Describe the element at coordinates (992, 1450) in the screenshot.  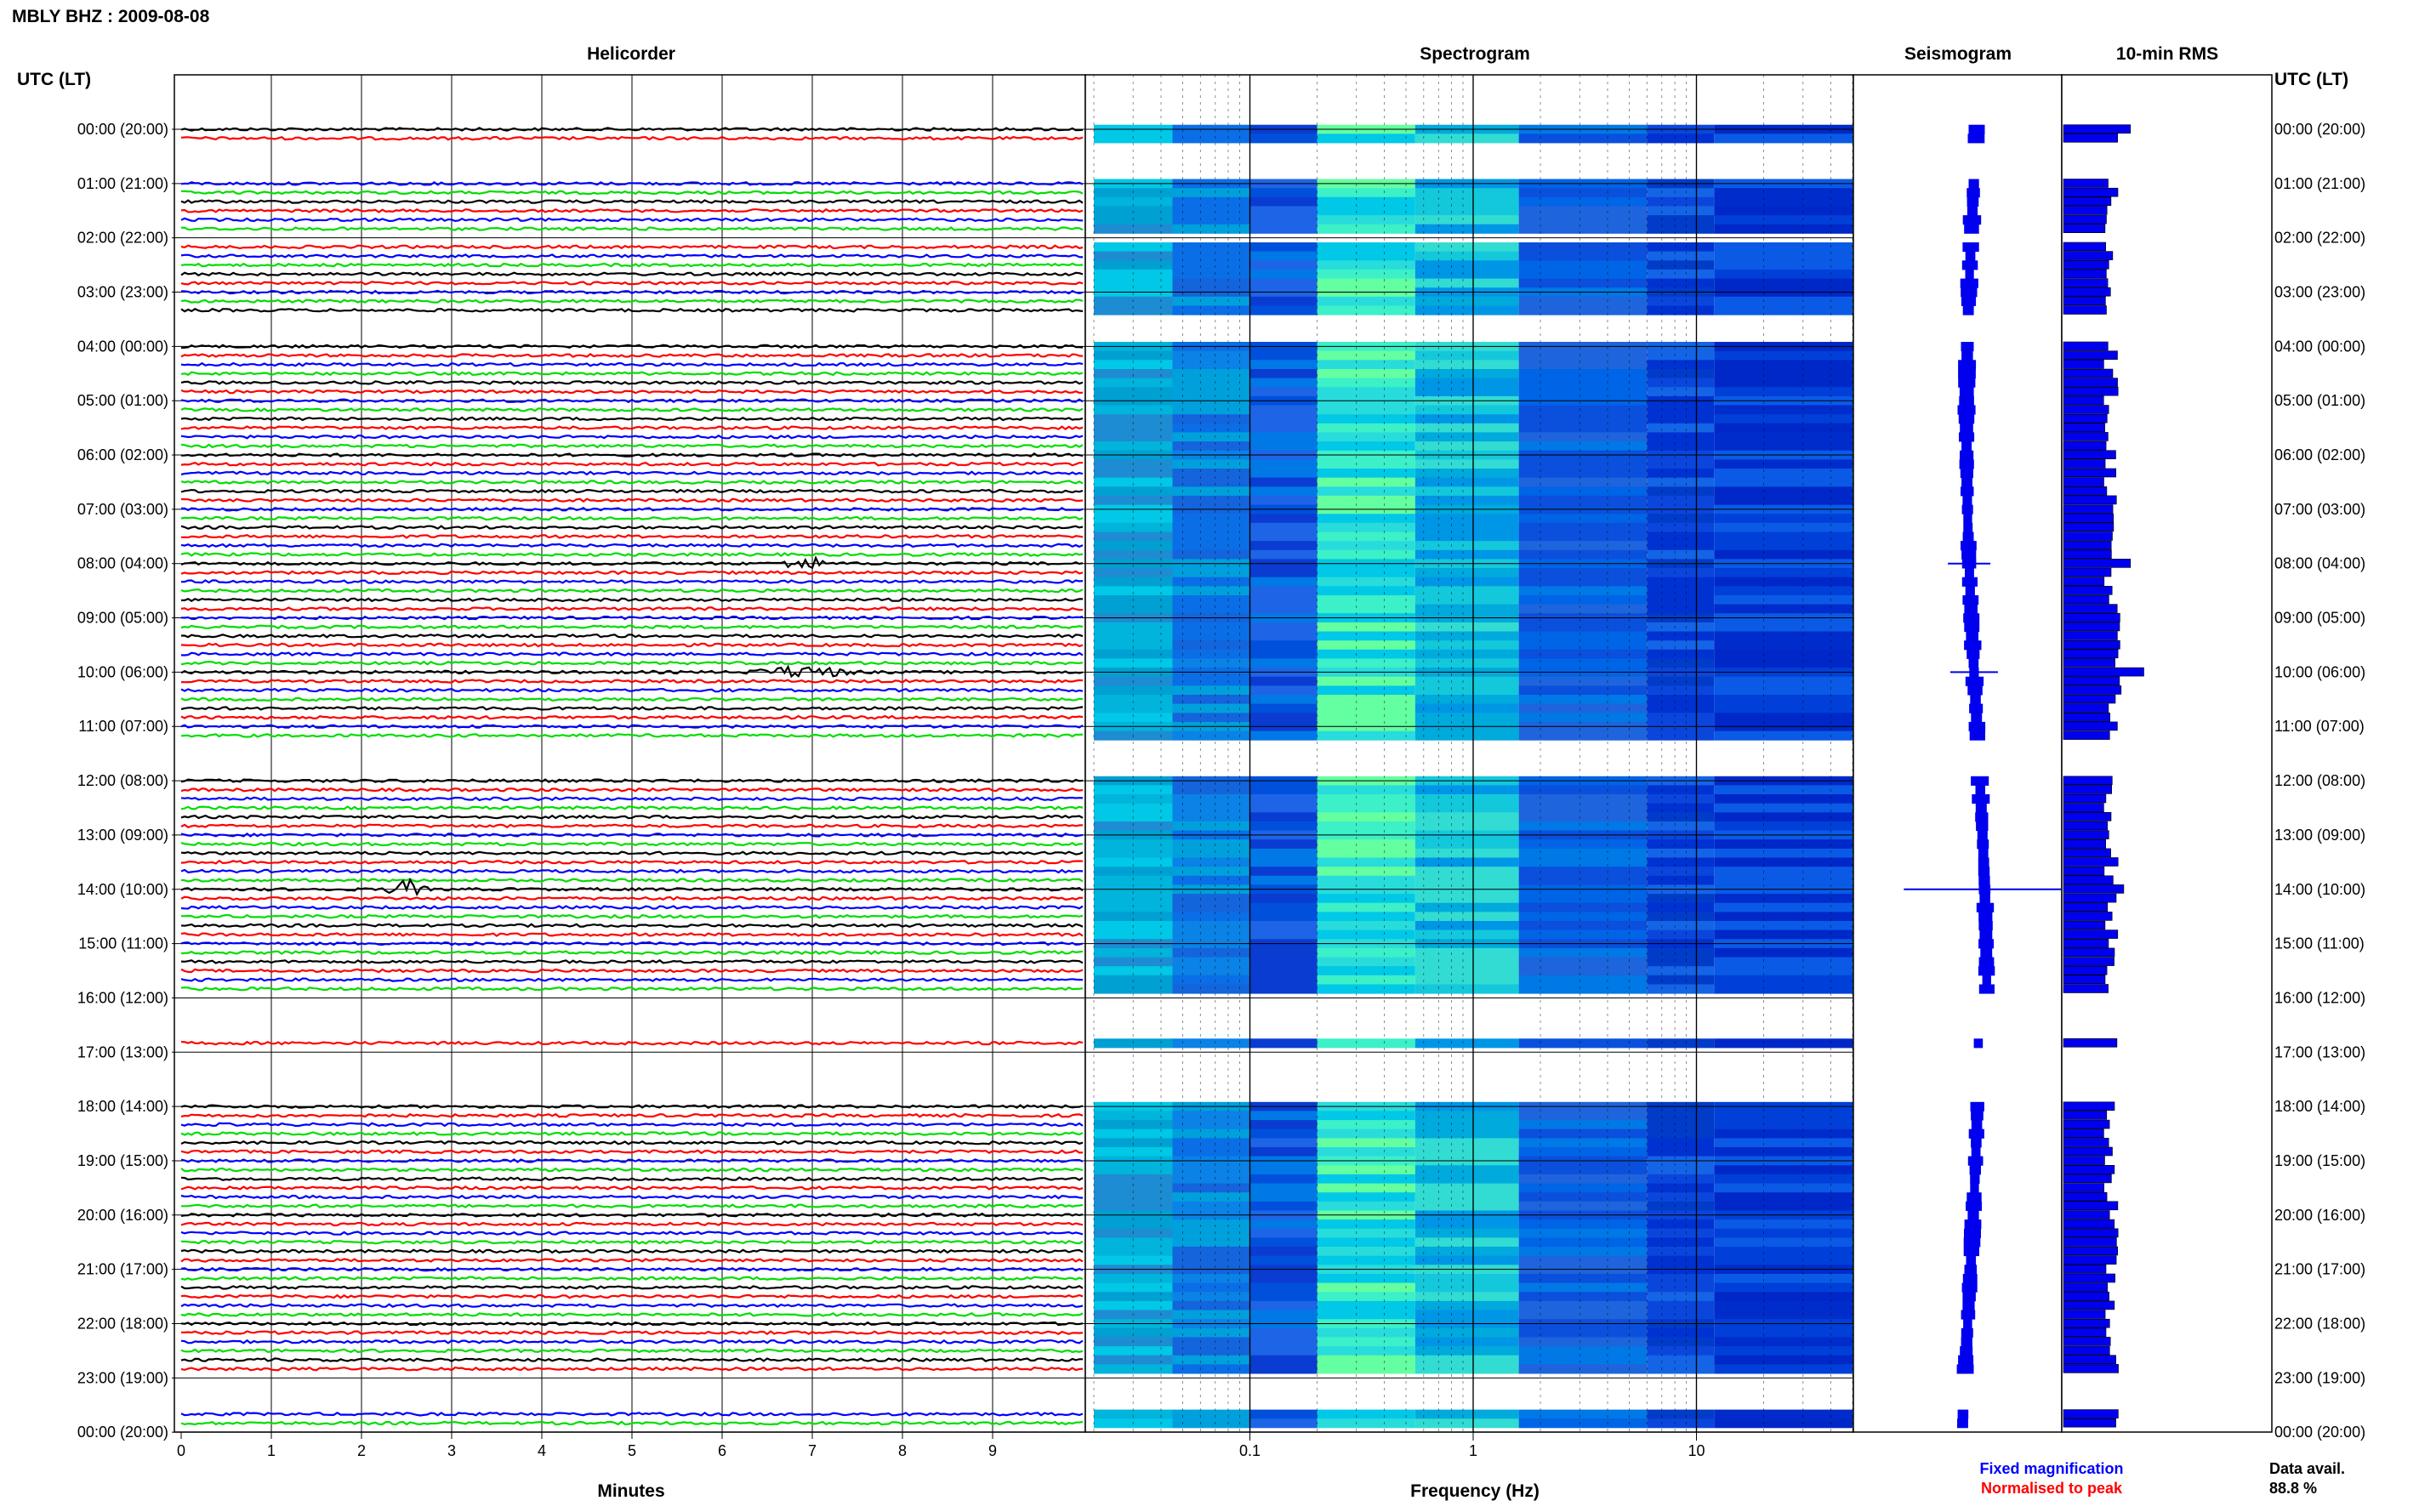
I see `minute-tick-label: 9` at that location.